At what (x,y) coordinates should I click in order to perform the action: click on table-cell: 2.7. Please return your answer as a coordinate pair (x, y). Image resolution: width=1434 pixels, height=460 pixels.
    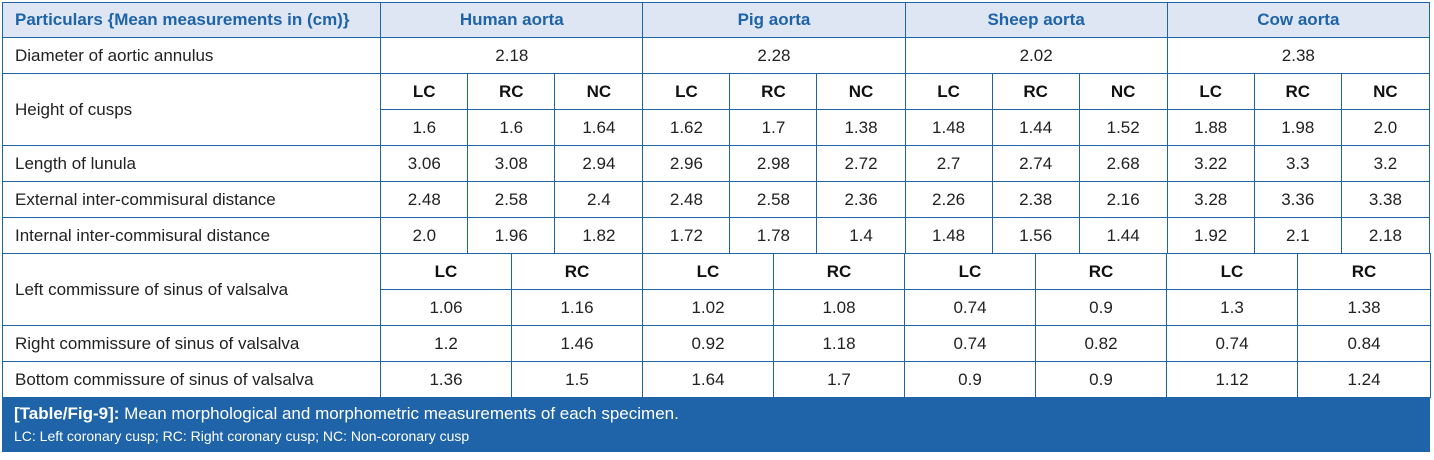
    Looking at the image, I should click on (948, 163).